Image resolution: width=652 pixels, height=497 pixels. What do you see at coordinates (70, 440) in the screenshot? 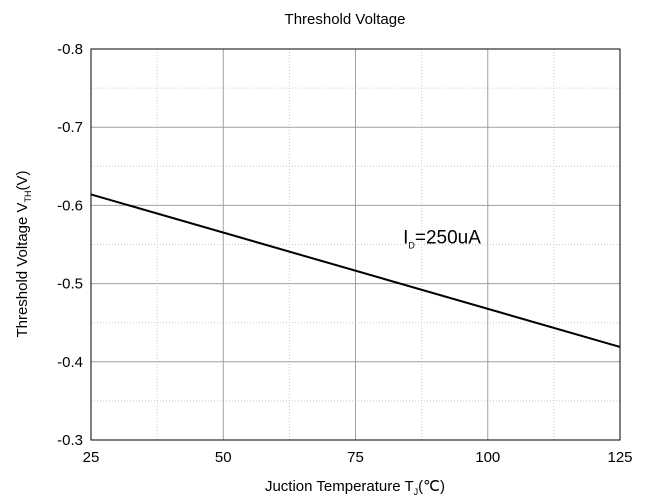
I see `y-tick-label: -0.3` at bounding box center [70, 440].